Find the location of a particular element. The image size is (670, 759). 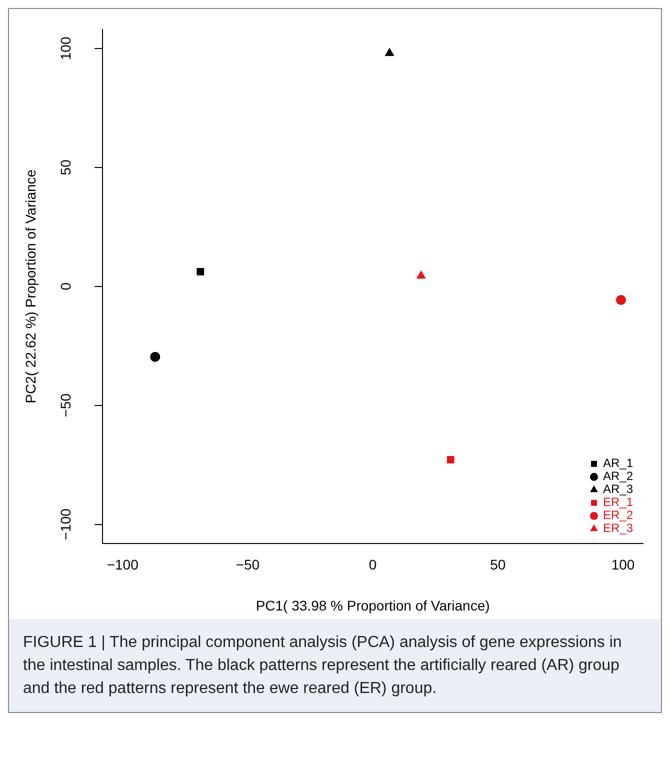

x-axis-title: PC1( 33.98 % Proportion of Variance) is located at coordinates (373, 605).